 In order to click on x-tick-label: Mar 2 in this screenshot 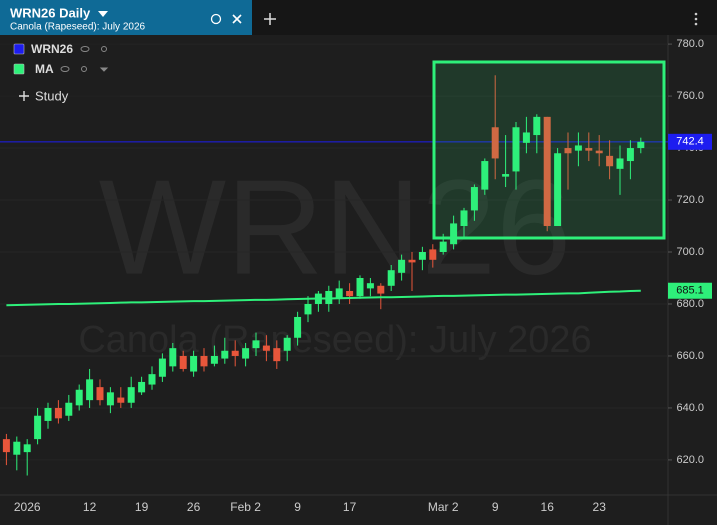, I will do `click(443, 507)`.